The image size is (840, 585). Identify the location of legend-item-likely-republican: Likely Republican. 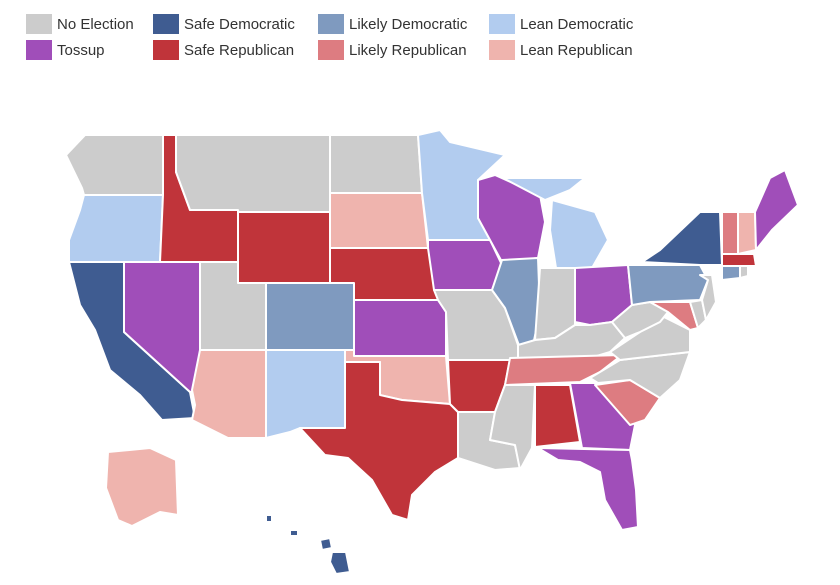
(403, 50).